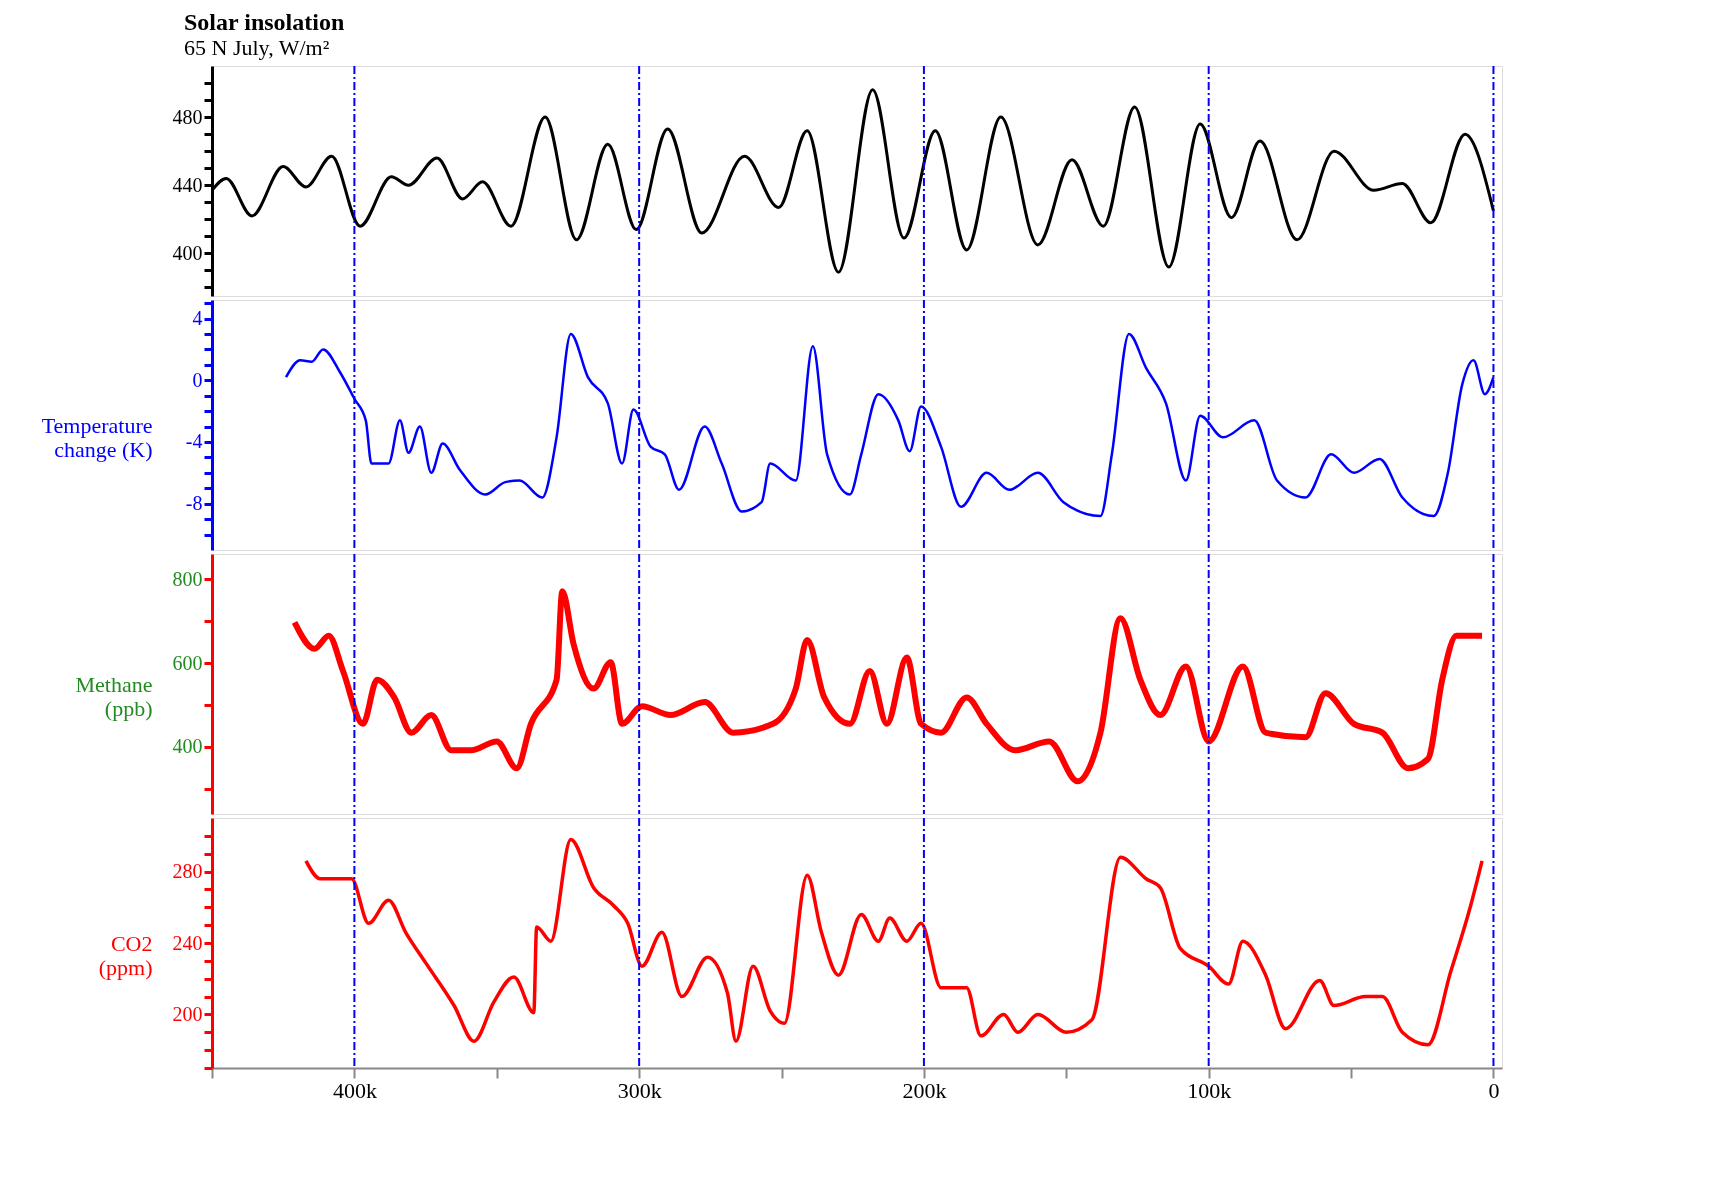 Image resolution: width=1729 pixels, height=1196 pixels. What do you see at coordinates (264, 22) in the screenshot?
I see `chart-title: Solar insolation` at bounding box center [264, 22].